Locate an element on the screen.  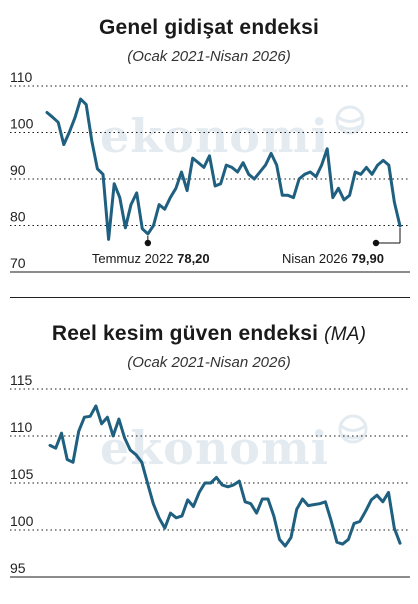
y-tick-label: 115 is located at coordinates (21, 380).